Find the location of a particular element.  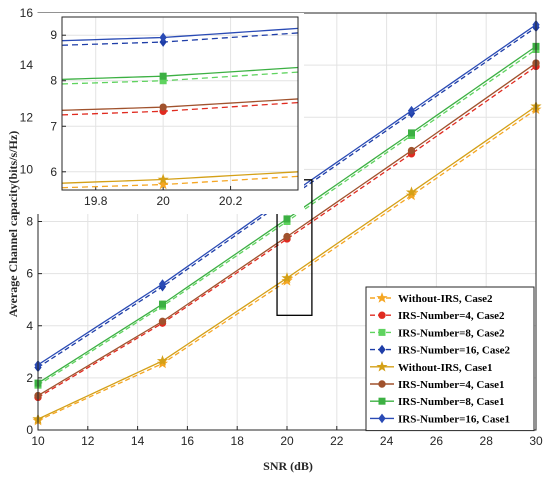

legend-box is located at coordinates (450, 359).